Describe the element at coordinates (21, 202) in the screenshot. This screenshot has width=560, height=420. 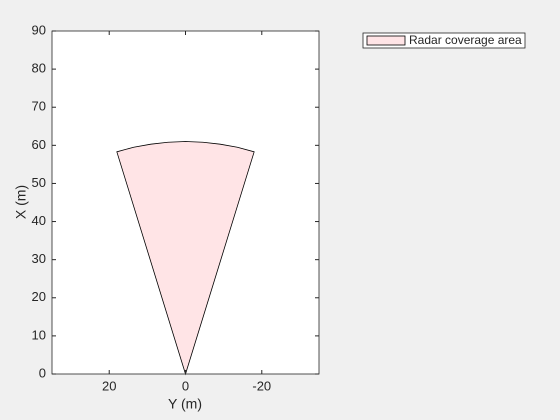
I see `y-axis-label: X (m)` at that location.